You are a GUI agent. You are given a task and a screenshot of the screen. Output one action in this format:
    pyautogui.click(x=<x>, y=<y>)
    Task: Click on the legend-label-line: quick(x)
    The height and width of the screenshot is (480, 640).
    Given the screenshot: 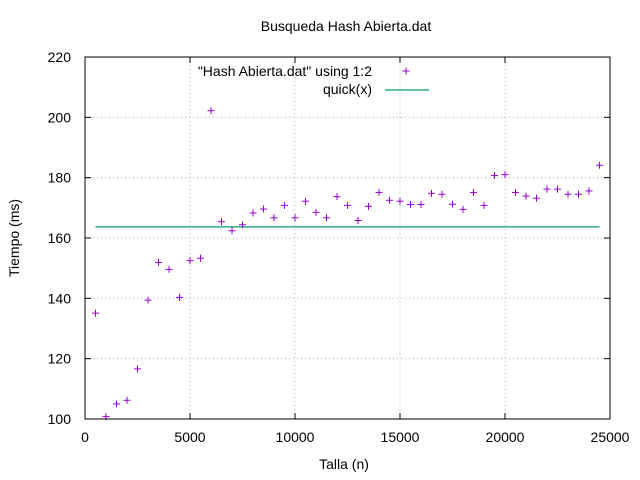 What is the action you would take?
    pyautogui.click(x=347, y=89)
    